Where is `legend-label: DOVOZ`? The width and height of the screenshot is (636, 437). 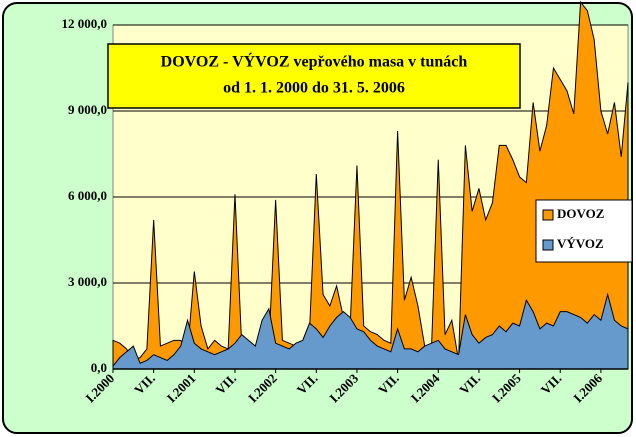
legend-label: DOVOZ is located at coordinates (581, 213).